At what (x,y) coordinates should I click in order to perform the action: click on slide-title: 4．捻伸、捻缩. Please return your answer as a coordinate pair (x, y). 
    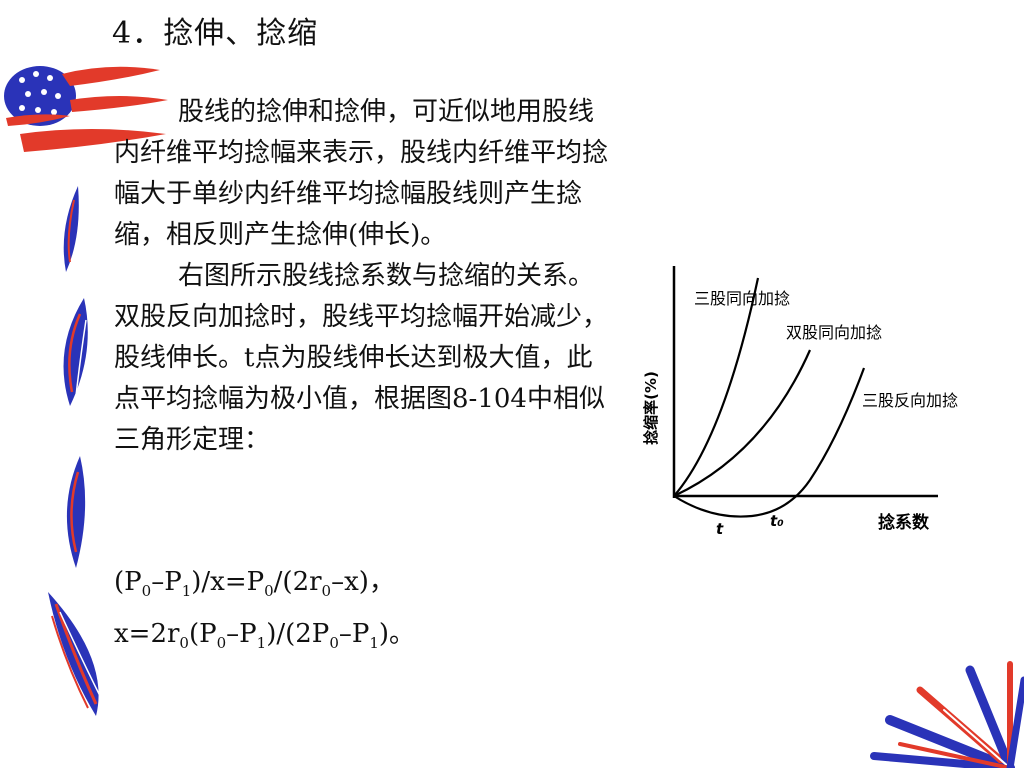
    Looking at the image, I should click on (215, 33).